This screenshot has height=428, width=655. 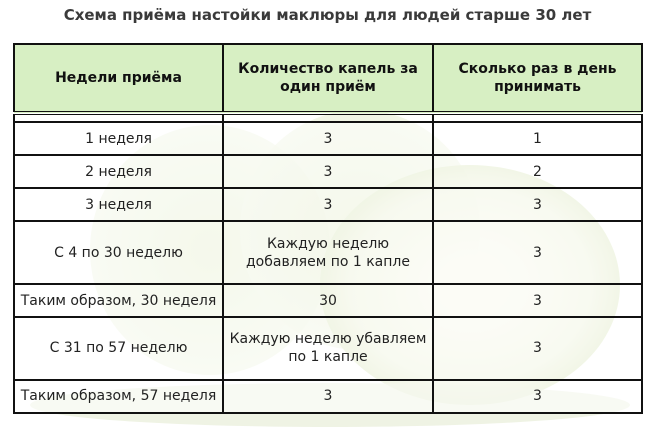 What do you see at coordinates (118, 172) in the screenshot?
I see `weeks-cell: 2 неделя` at bounding box center [118, 172].